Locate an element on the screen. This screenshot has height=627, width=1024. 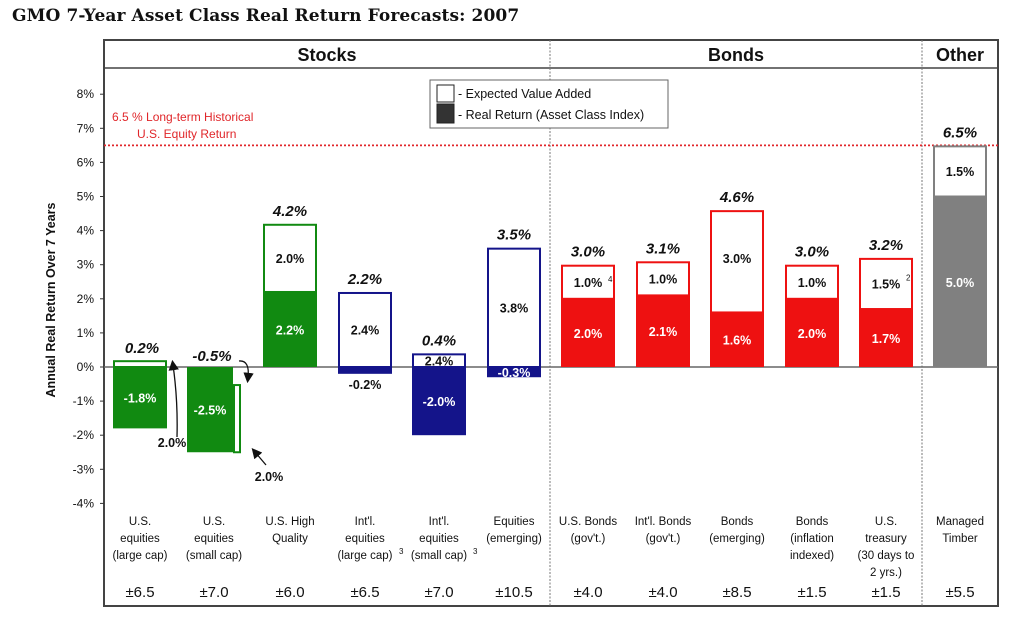
error-range-label: ±6.0 is located at coordinates (289, 592).